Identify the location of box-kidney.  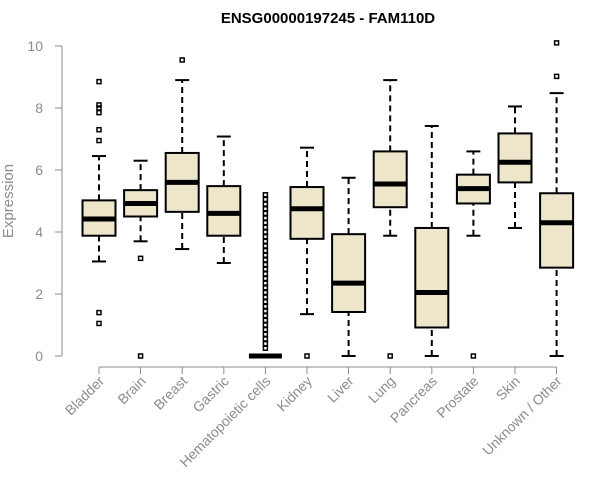
(307, 252).